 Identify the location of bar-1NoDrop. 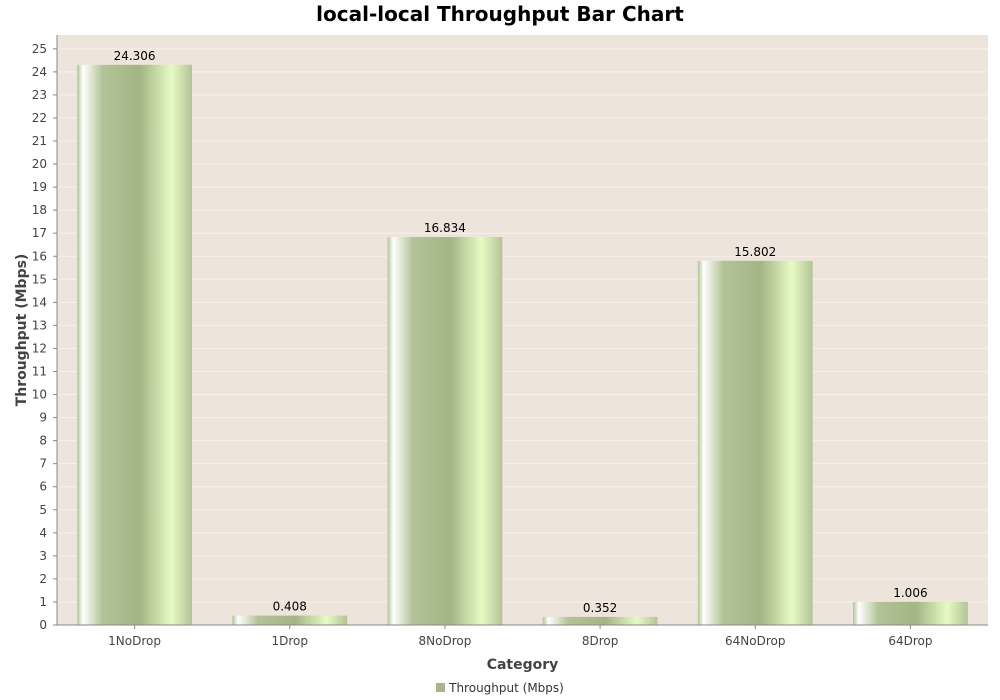
(134, 345).